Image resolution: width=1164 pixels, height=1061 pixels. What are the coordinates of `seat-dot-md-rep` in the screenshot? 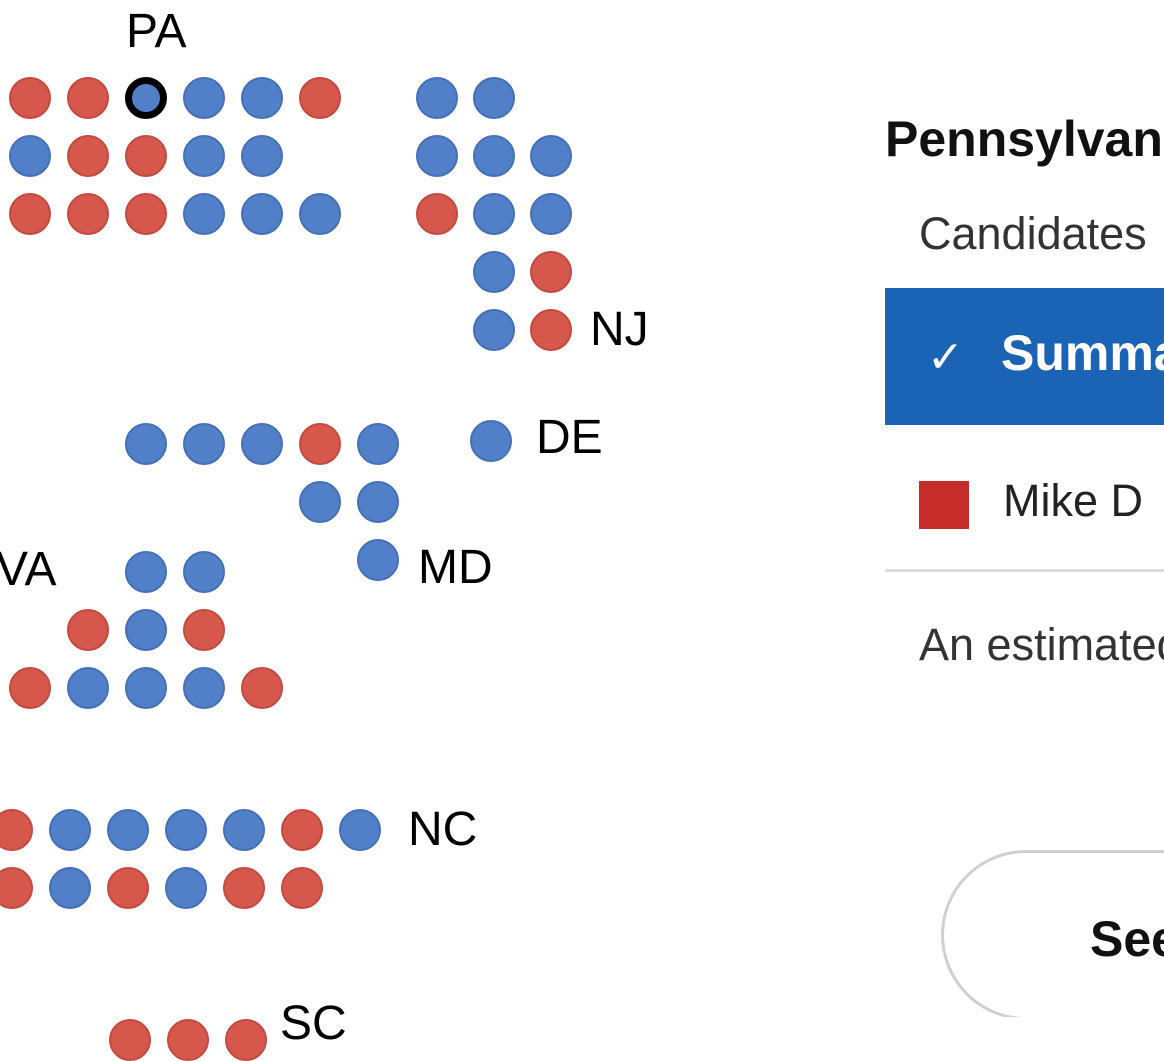 It's located at (320, 444).